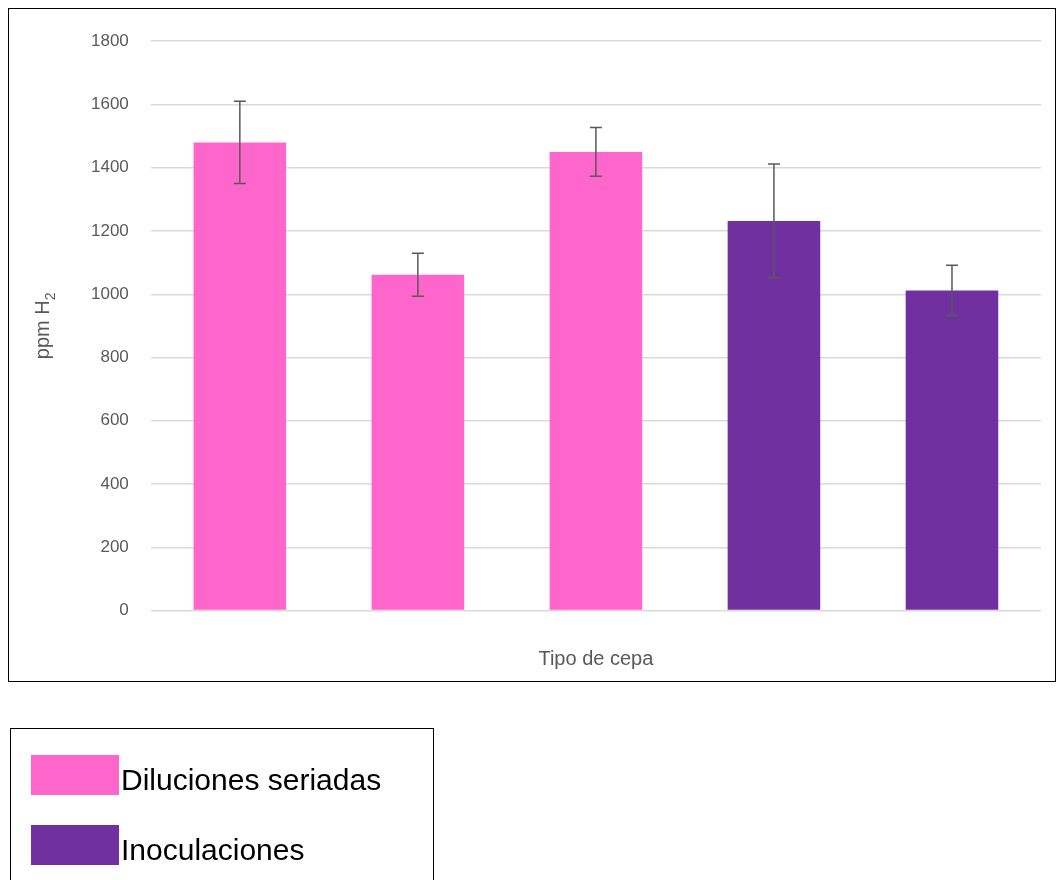 This screenshot has height=880, width=1058. I want to click on legend-label: Inoculaciones, so click(213, 850).